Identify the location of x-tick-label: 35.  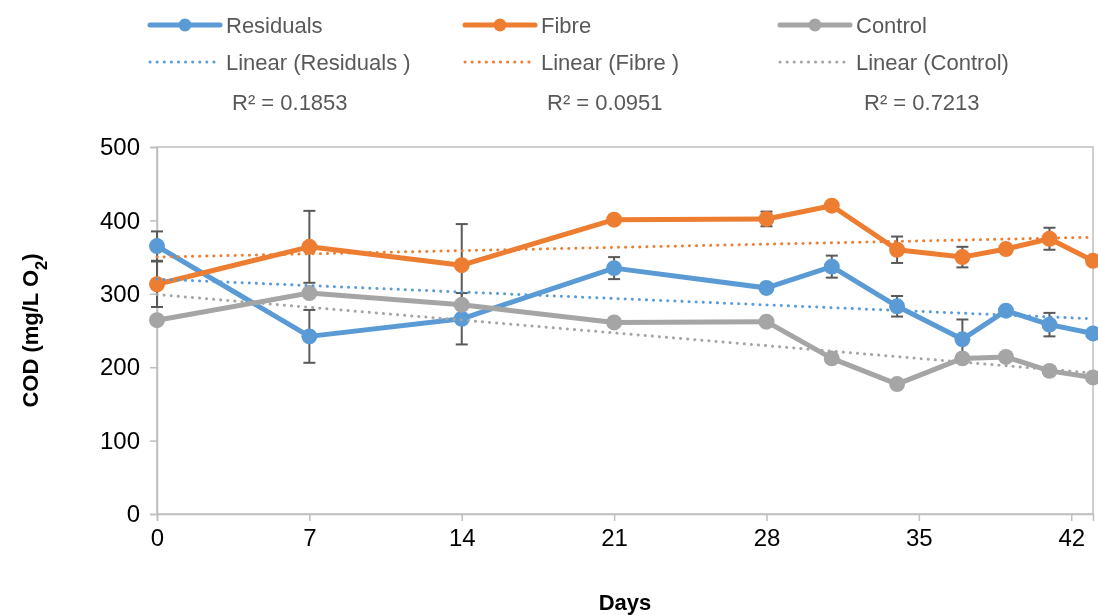
(919, 538).